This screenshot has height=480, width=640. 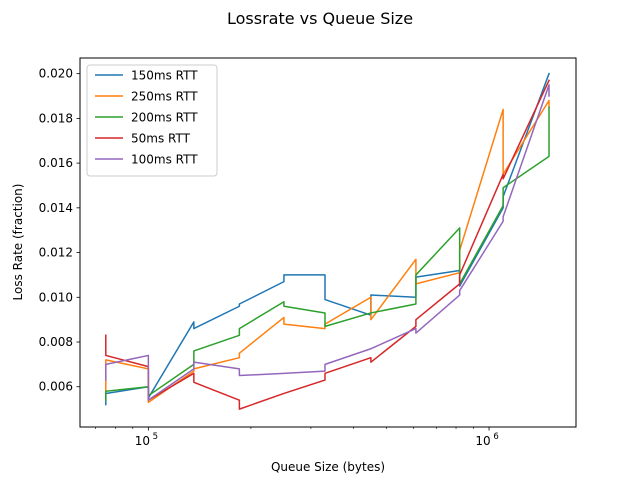 What do you see at coordinates (56, 208) in the screenshot?
I see `y-tick-label: 0.014` at bounding box center [56, 208].